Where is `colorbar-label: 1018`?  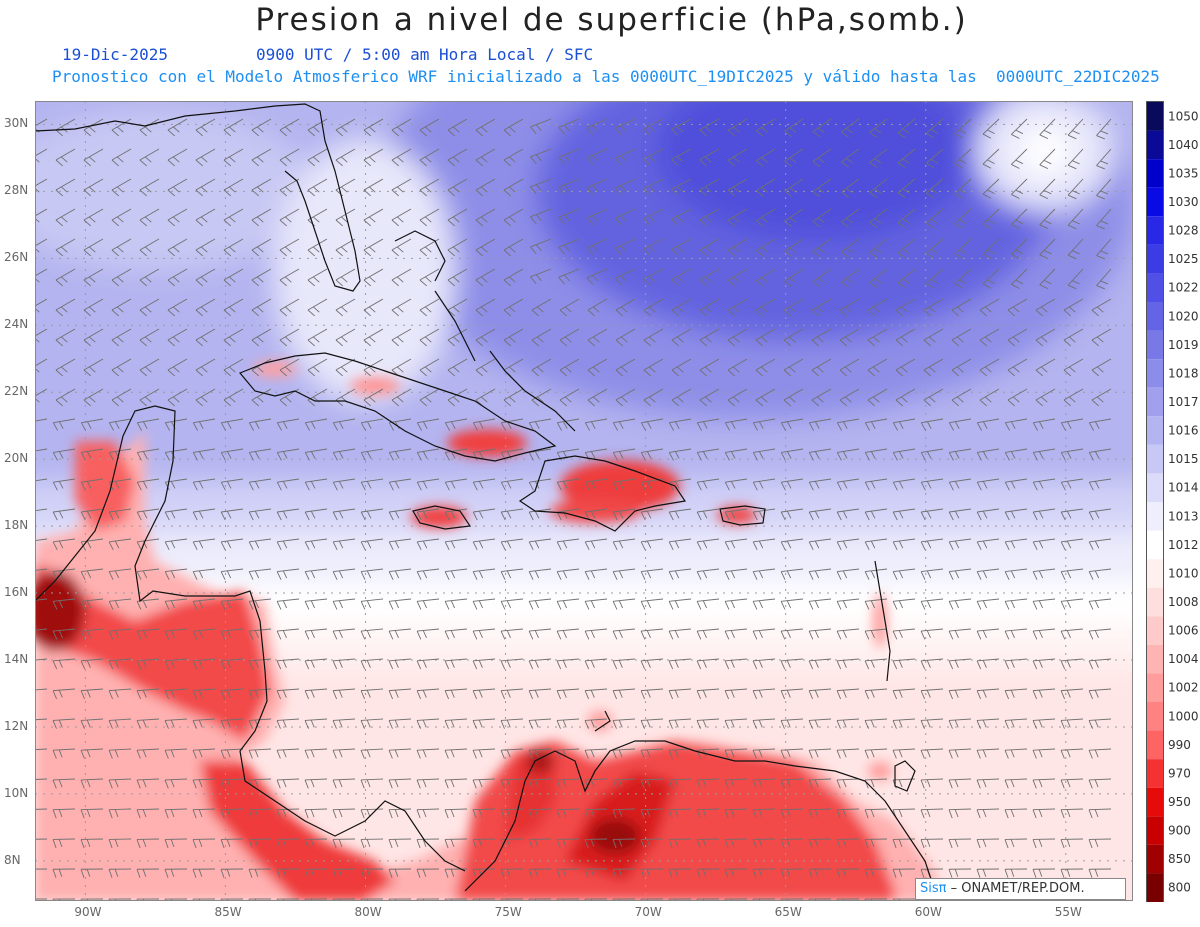 colorbar-label: 1018 is located at coordinates (1183, 373).